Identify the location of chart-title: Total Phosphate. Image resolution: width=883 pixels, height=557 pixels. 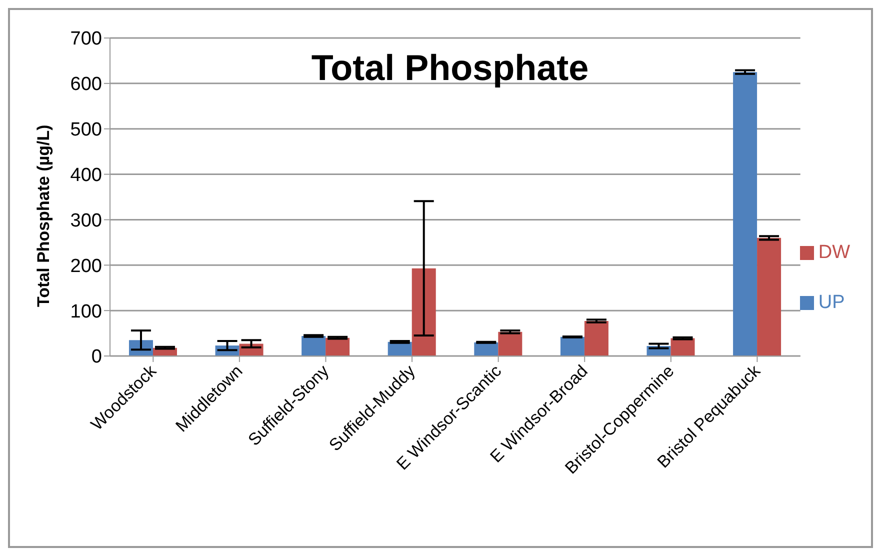
(450, 67).